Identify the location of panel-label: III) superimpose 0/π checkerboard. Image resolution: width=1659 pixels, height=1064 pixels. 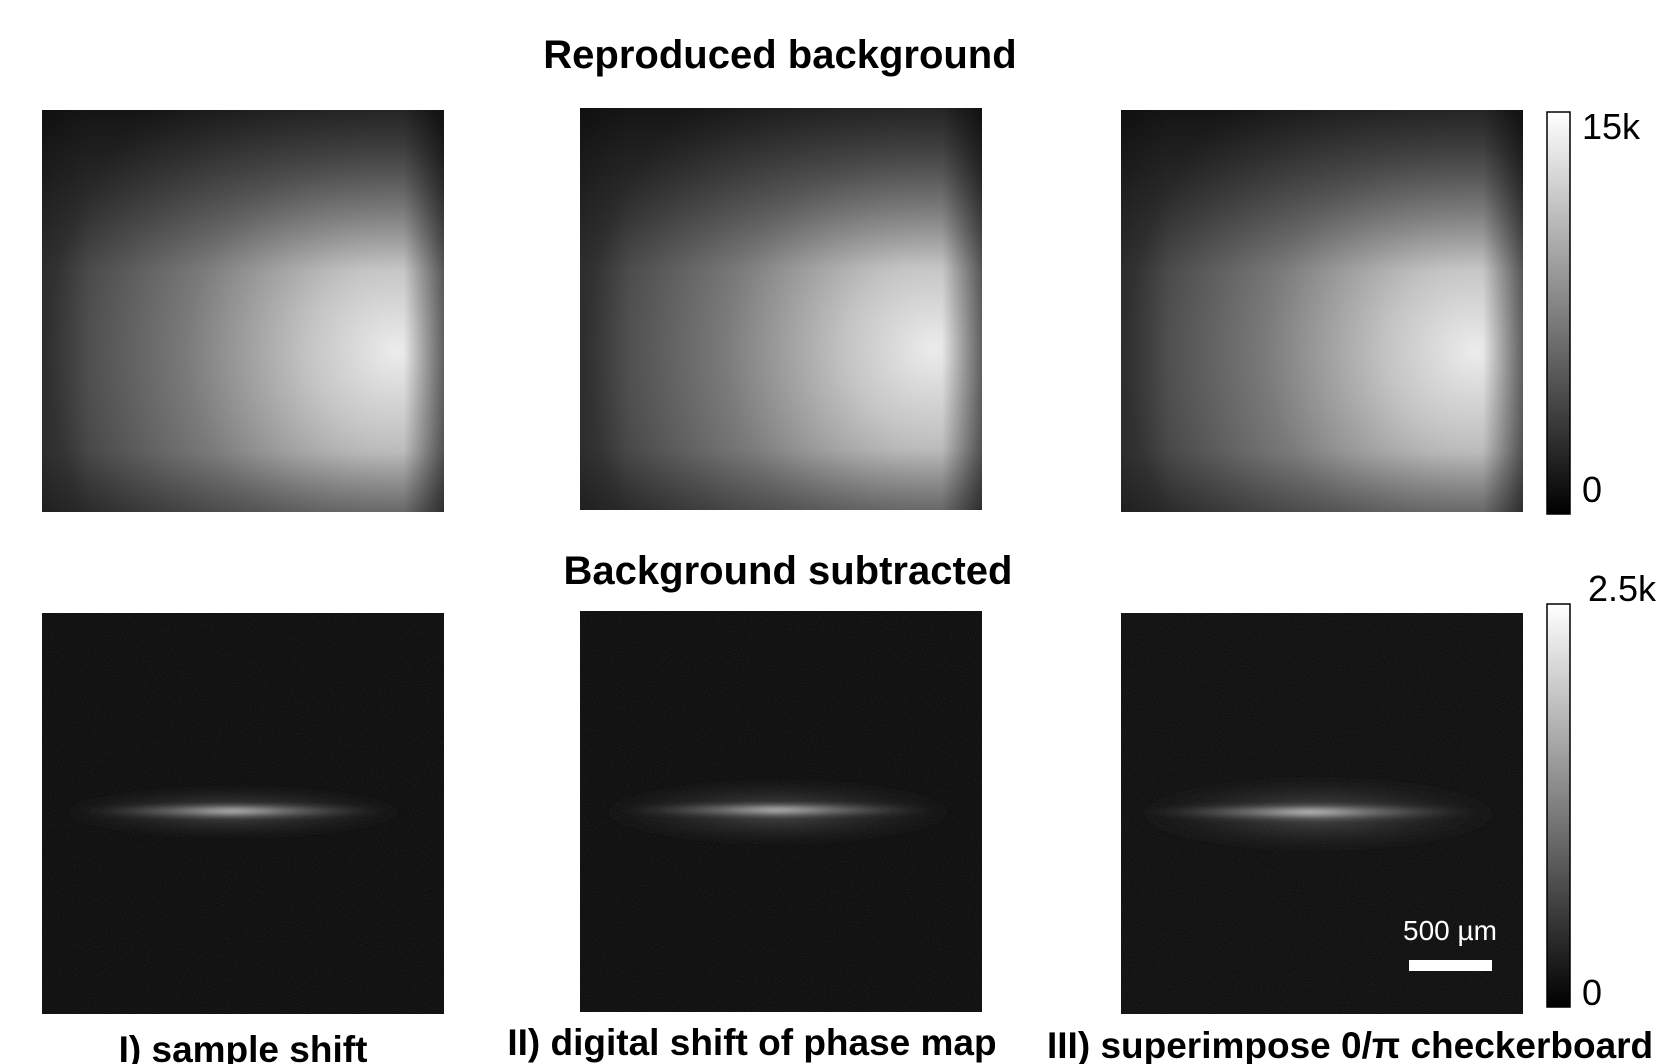
(1350, 1044).